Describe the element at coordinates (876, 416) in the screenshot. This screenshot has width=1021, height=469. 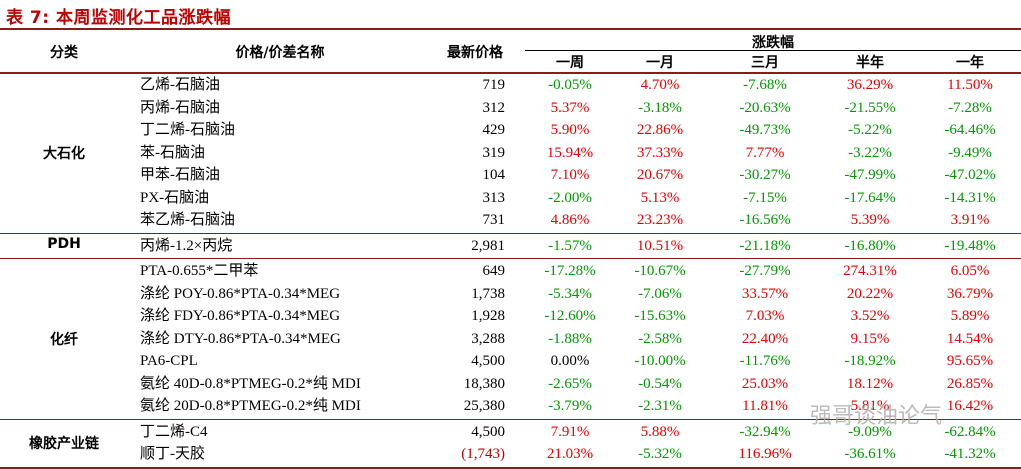
I see `watermark: 强哥谈油论气` at that location.